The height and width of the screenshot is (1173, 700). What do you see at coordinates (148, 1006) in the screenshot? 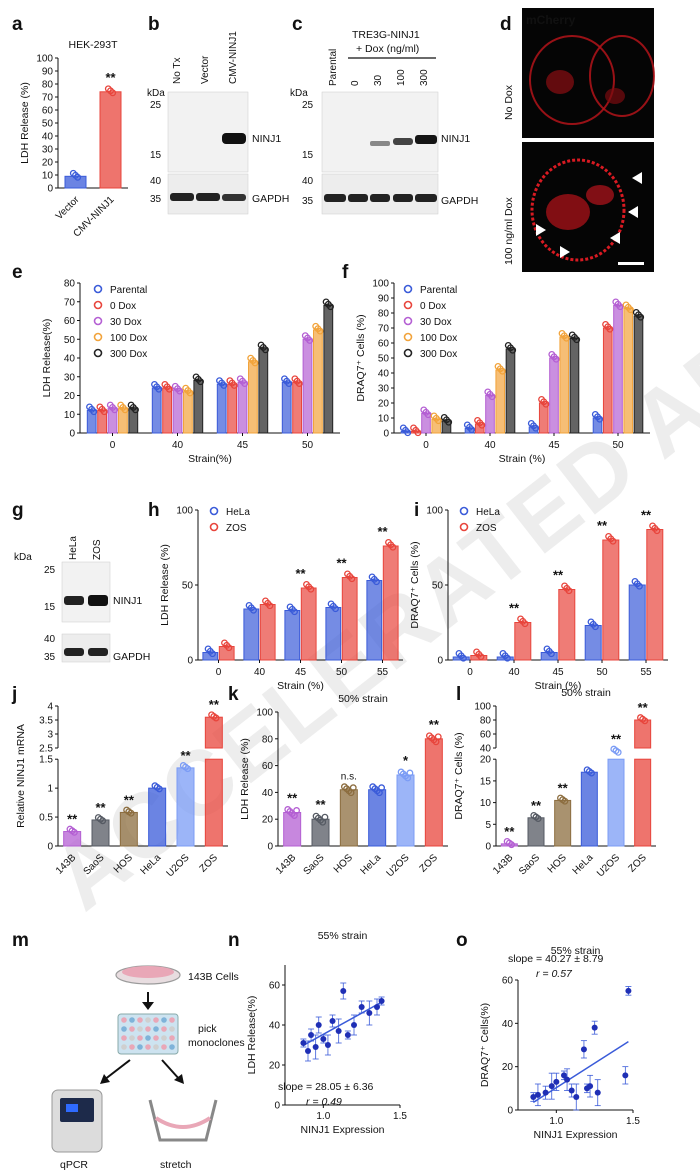
I see `down-arrow-head-icon` at bounding box center [148, 1006].